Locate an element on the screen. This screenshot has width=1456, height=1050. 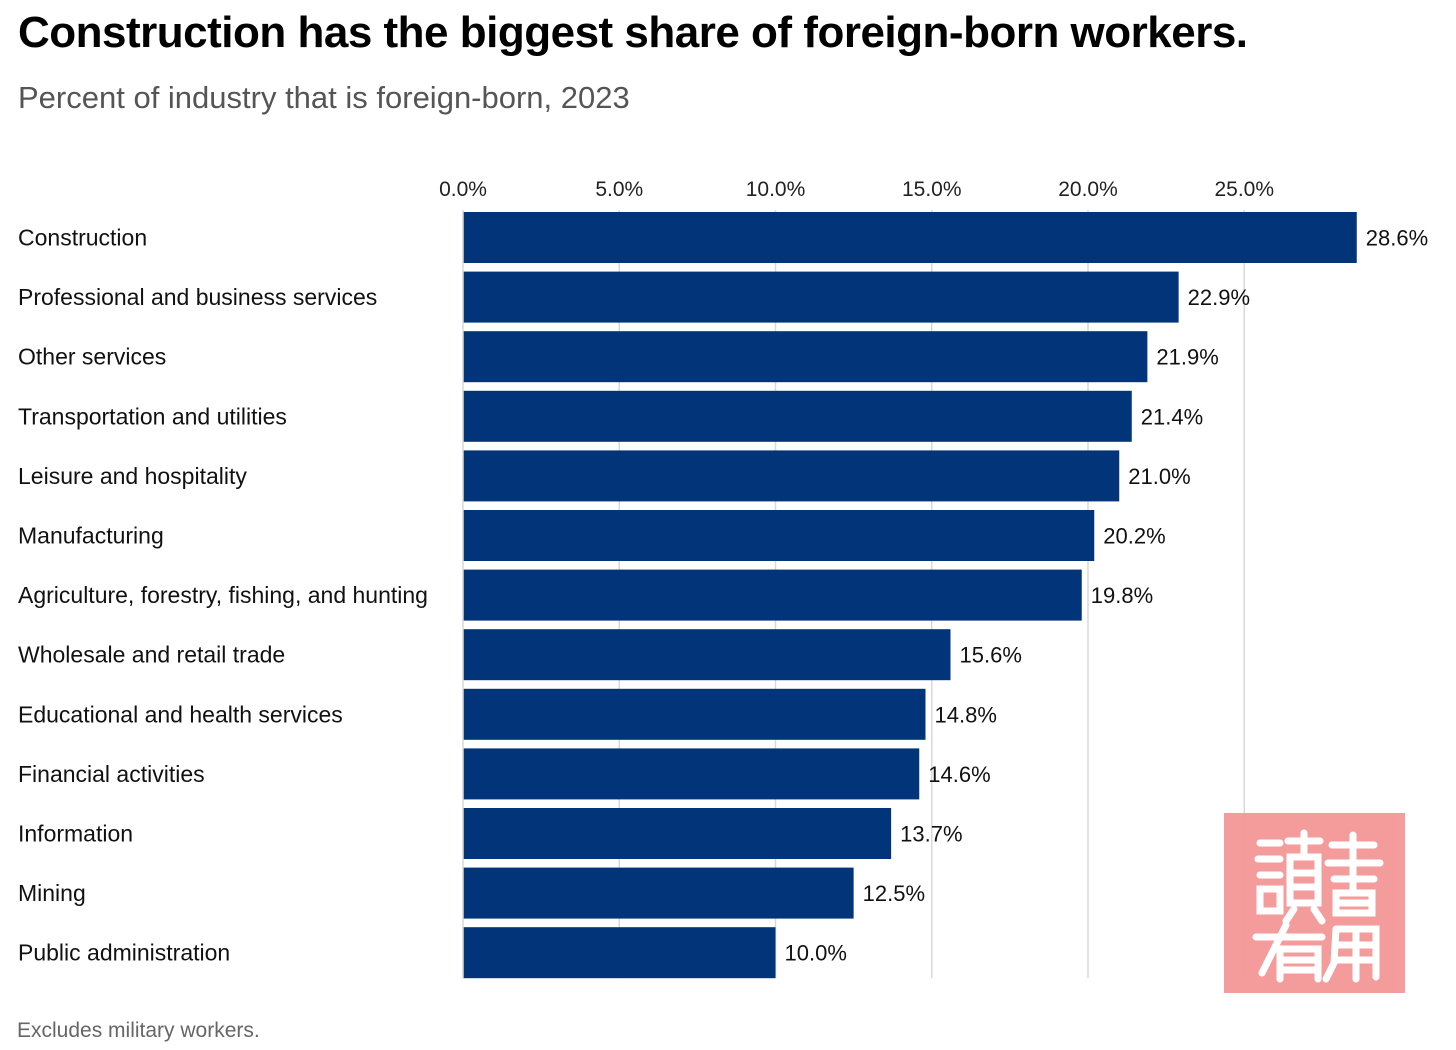
category-label: Public administration is located at coordinates (124, 953).